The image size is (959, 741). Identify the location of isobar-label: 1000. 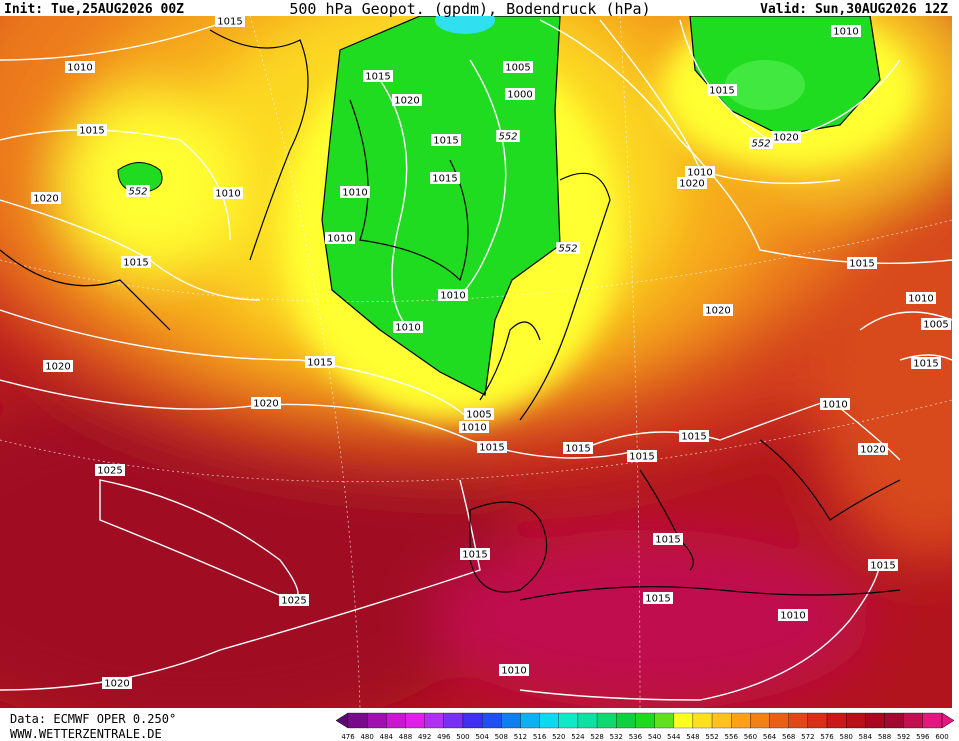
(519, 95).